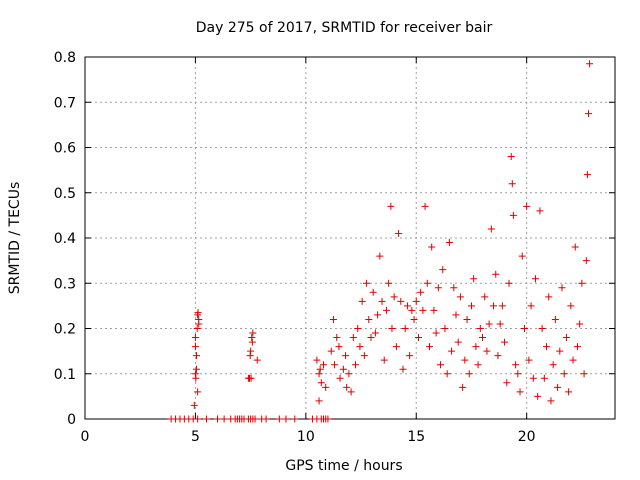 The height and width of the screenshot is (480, 640). What do you see at coordinates (65, 239) in the screenshot?
I see `y-tick-label: 0.4` at bounding box center [65, 239].